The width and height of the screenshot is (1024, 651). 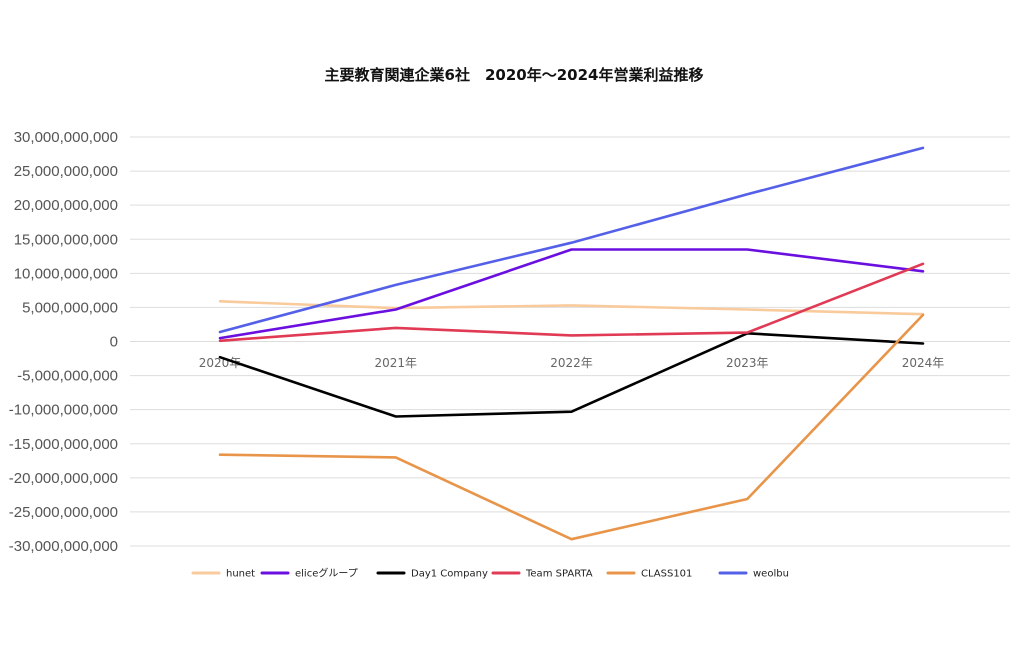 What do you see at coordinates (66, 273) in the screenshot?
I see `y-tick-label: 10,000,000,000` at bounding box center [66, 273].